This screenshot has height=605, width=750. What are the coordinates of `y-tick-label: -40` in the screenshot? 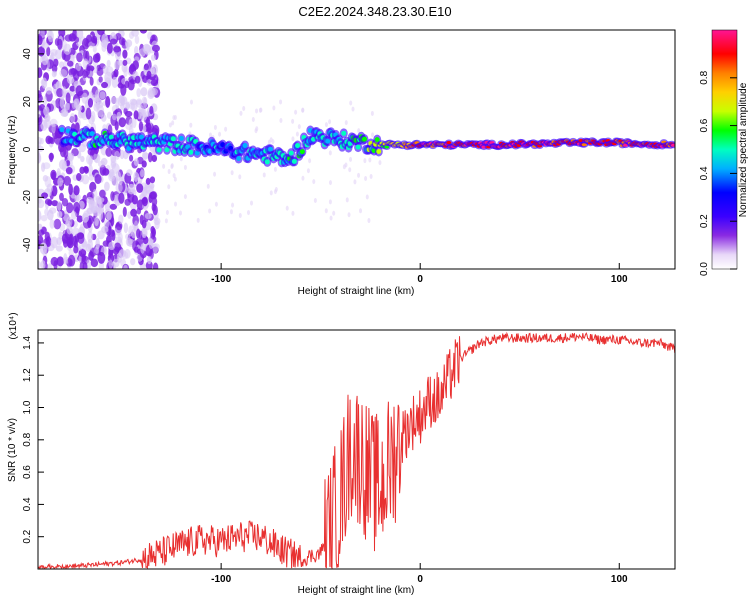 It's located at (27, 244).